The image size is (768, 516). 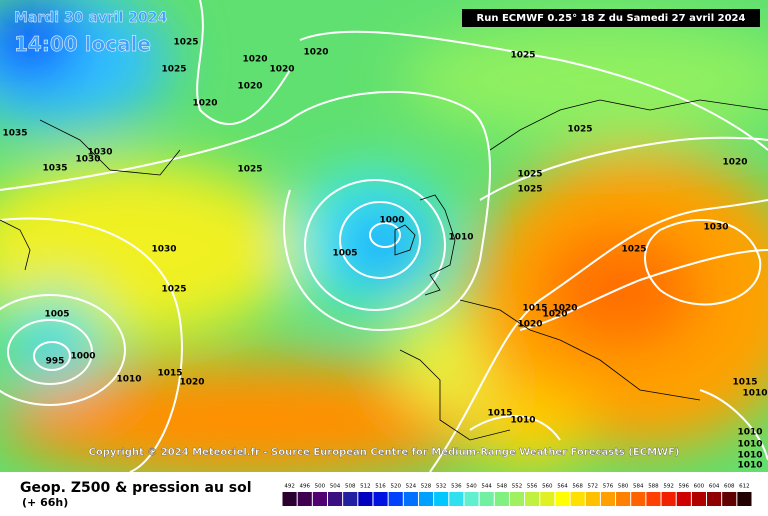 I want to click on colorbar-label: 576, so click(x=608, y=487).